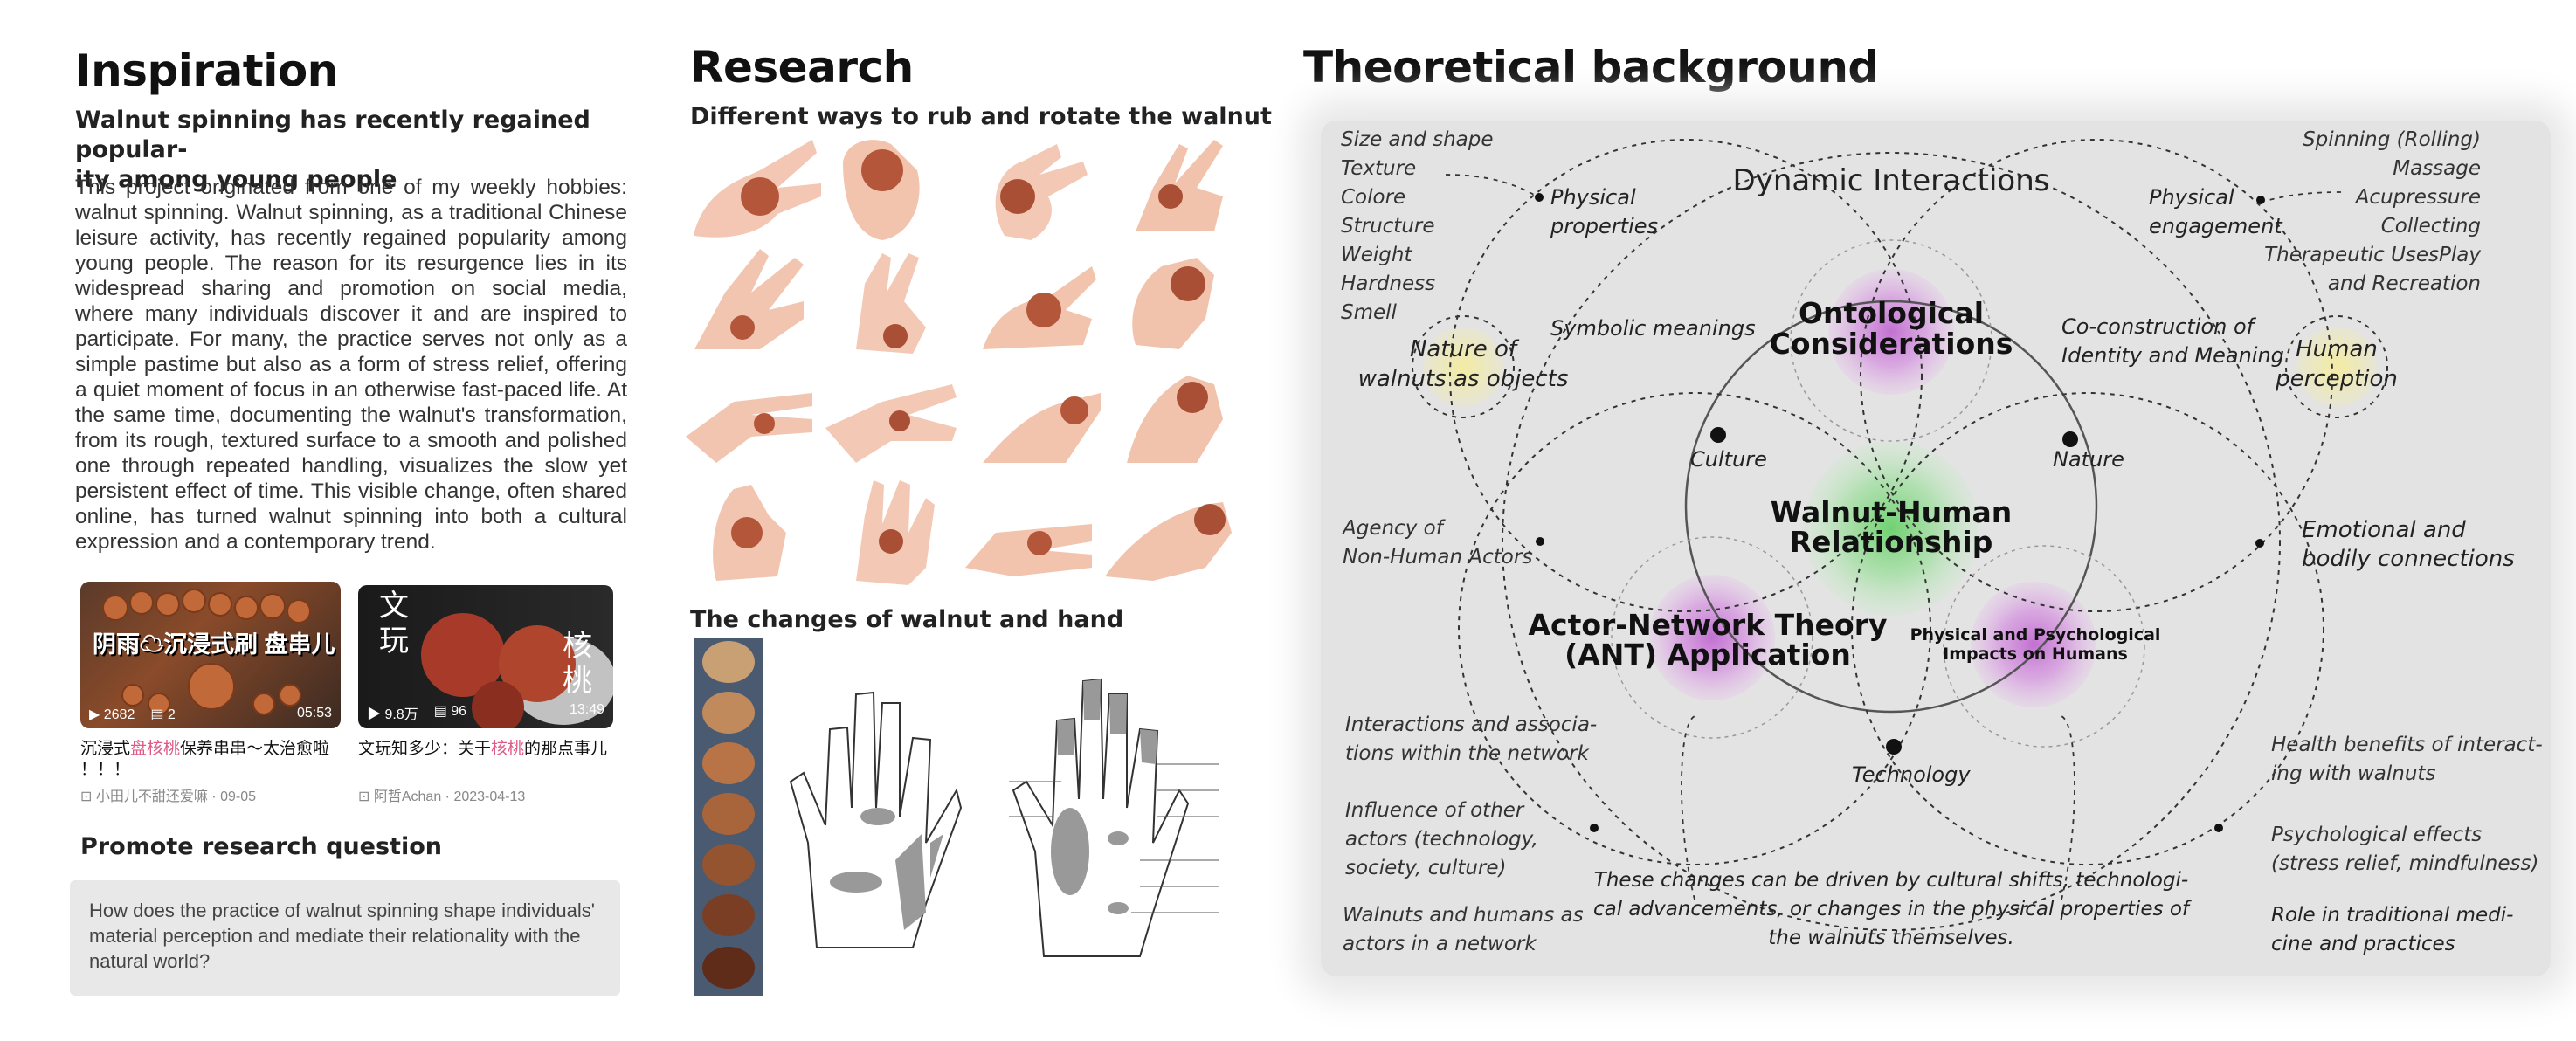 The width and height of the screenshot is (2576, 1041). Describe the element at coordinates (450, 711) in the screenshot. I see `comment-count: ▤ 96` at that location.